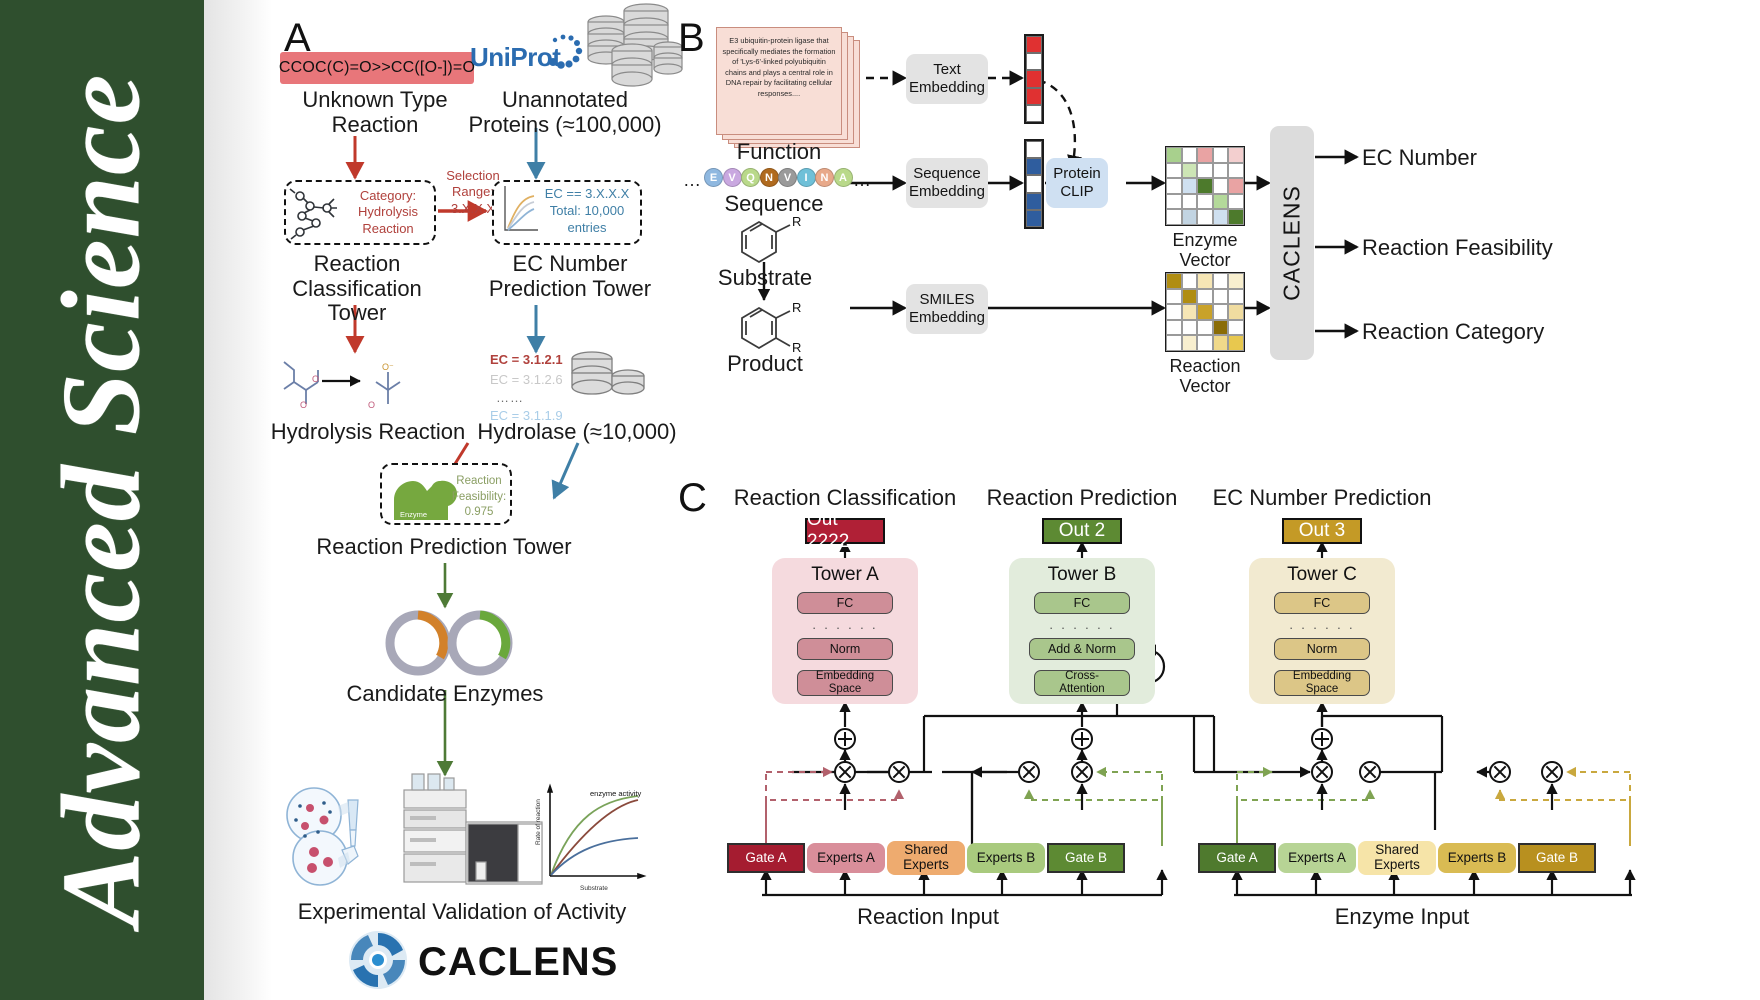  I want to click on sequence-residue-i-5: I, so click(806, 177).